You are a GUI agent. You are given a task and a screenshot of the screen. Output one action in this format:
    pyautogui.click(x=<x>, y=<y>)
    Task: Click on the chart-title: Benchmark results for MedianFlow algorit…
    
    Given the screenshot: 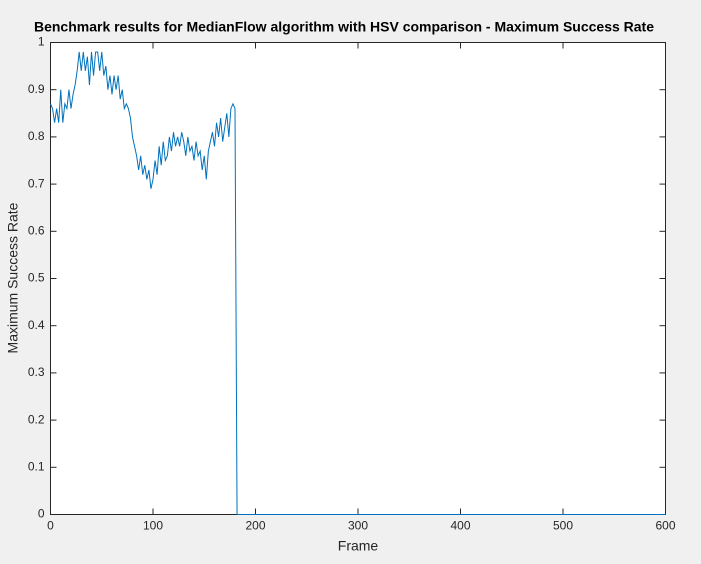 What is the action you would take?
    pyautogui.click(x=344, y=27)
    